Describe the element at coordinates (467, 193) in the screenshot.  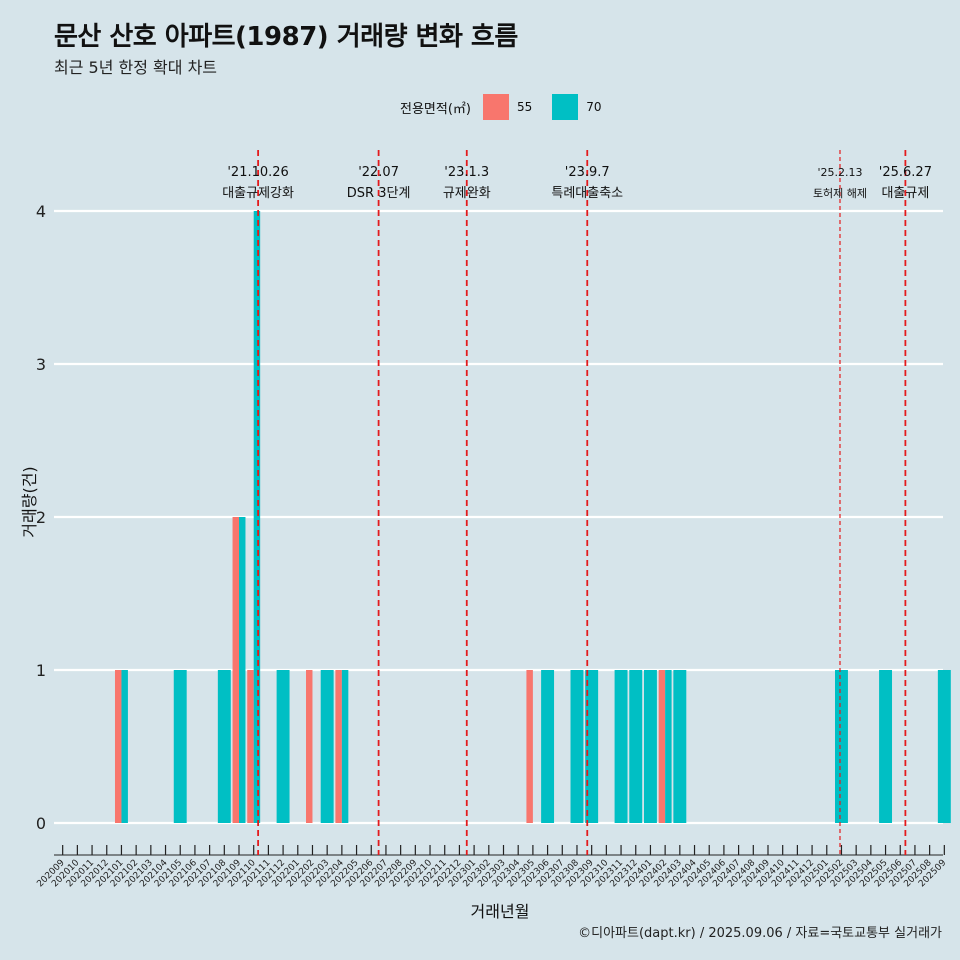
I see `event-label-3: 규제완화` at that location.